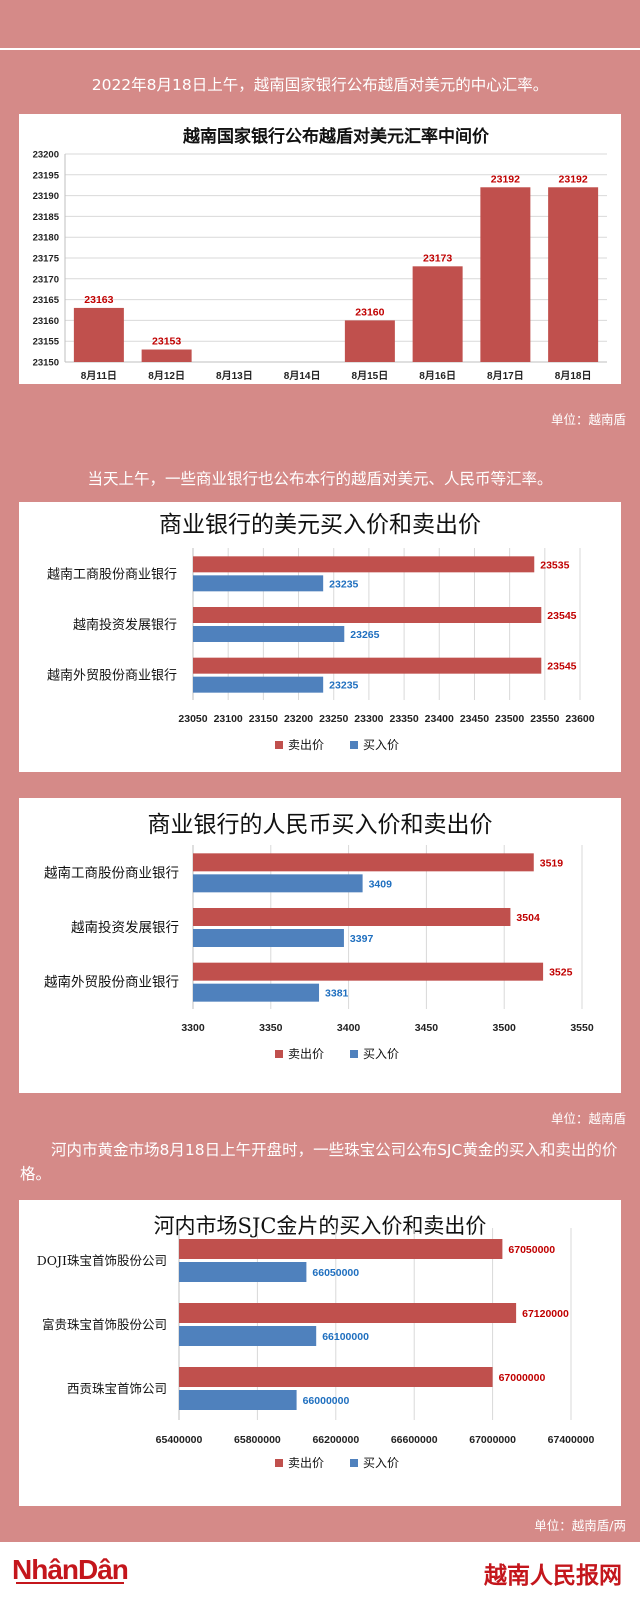 This screenshot has width=640, height=1600. What do you see at coordinates (70, 1583) in the screenshot?
I see `logo-underline` at bounding box center [70, 1583].